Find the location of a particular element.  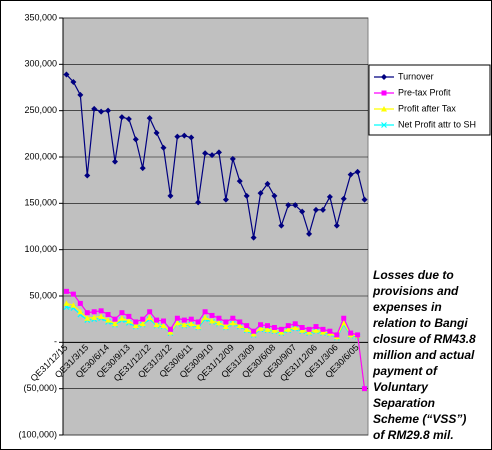

annotation: Separation is located at coordinates (404, 403).